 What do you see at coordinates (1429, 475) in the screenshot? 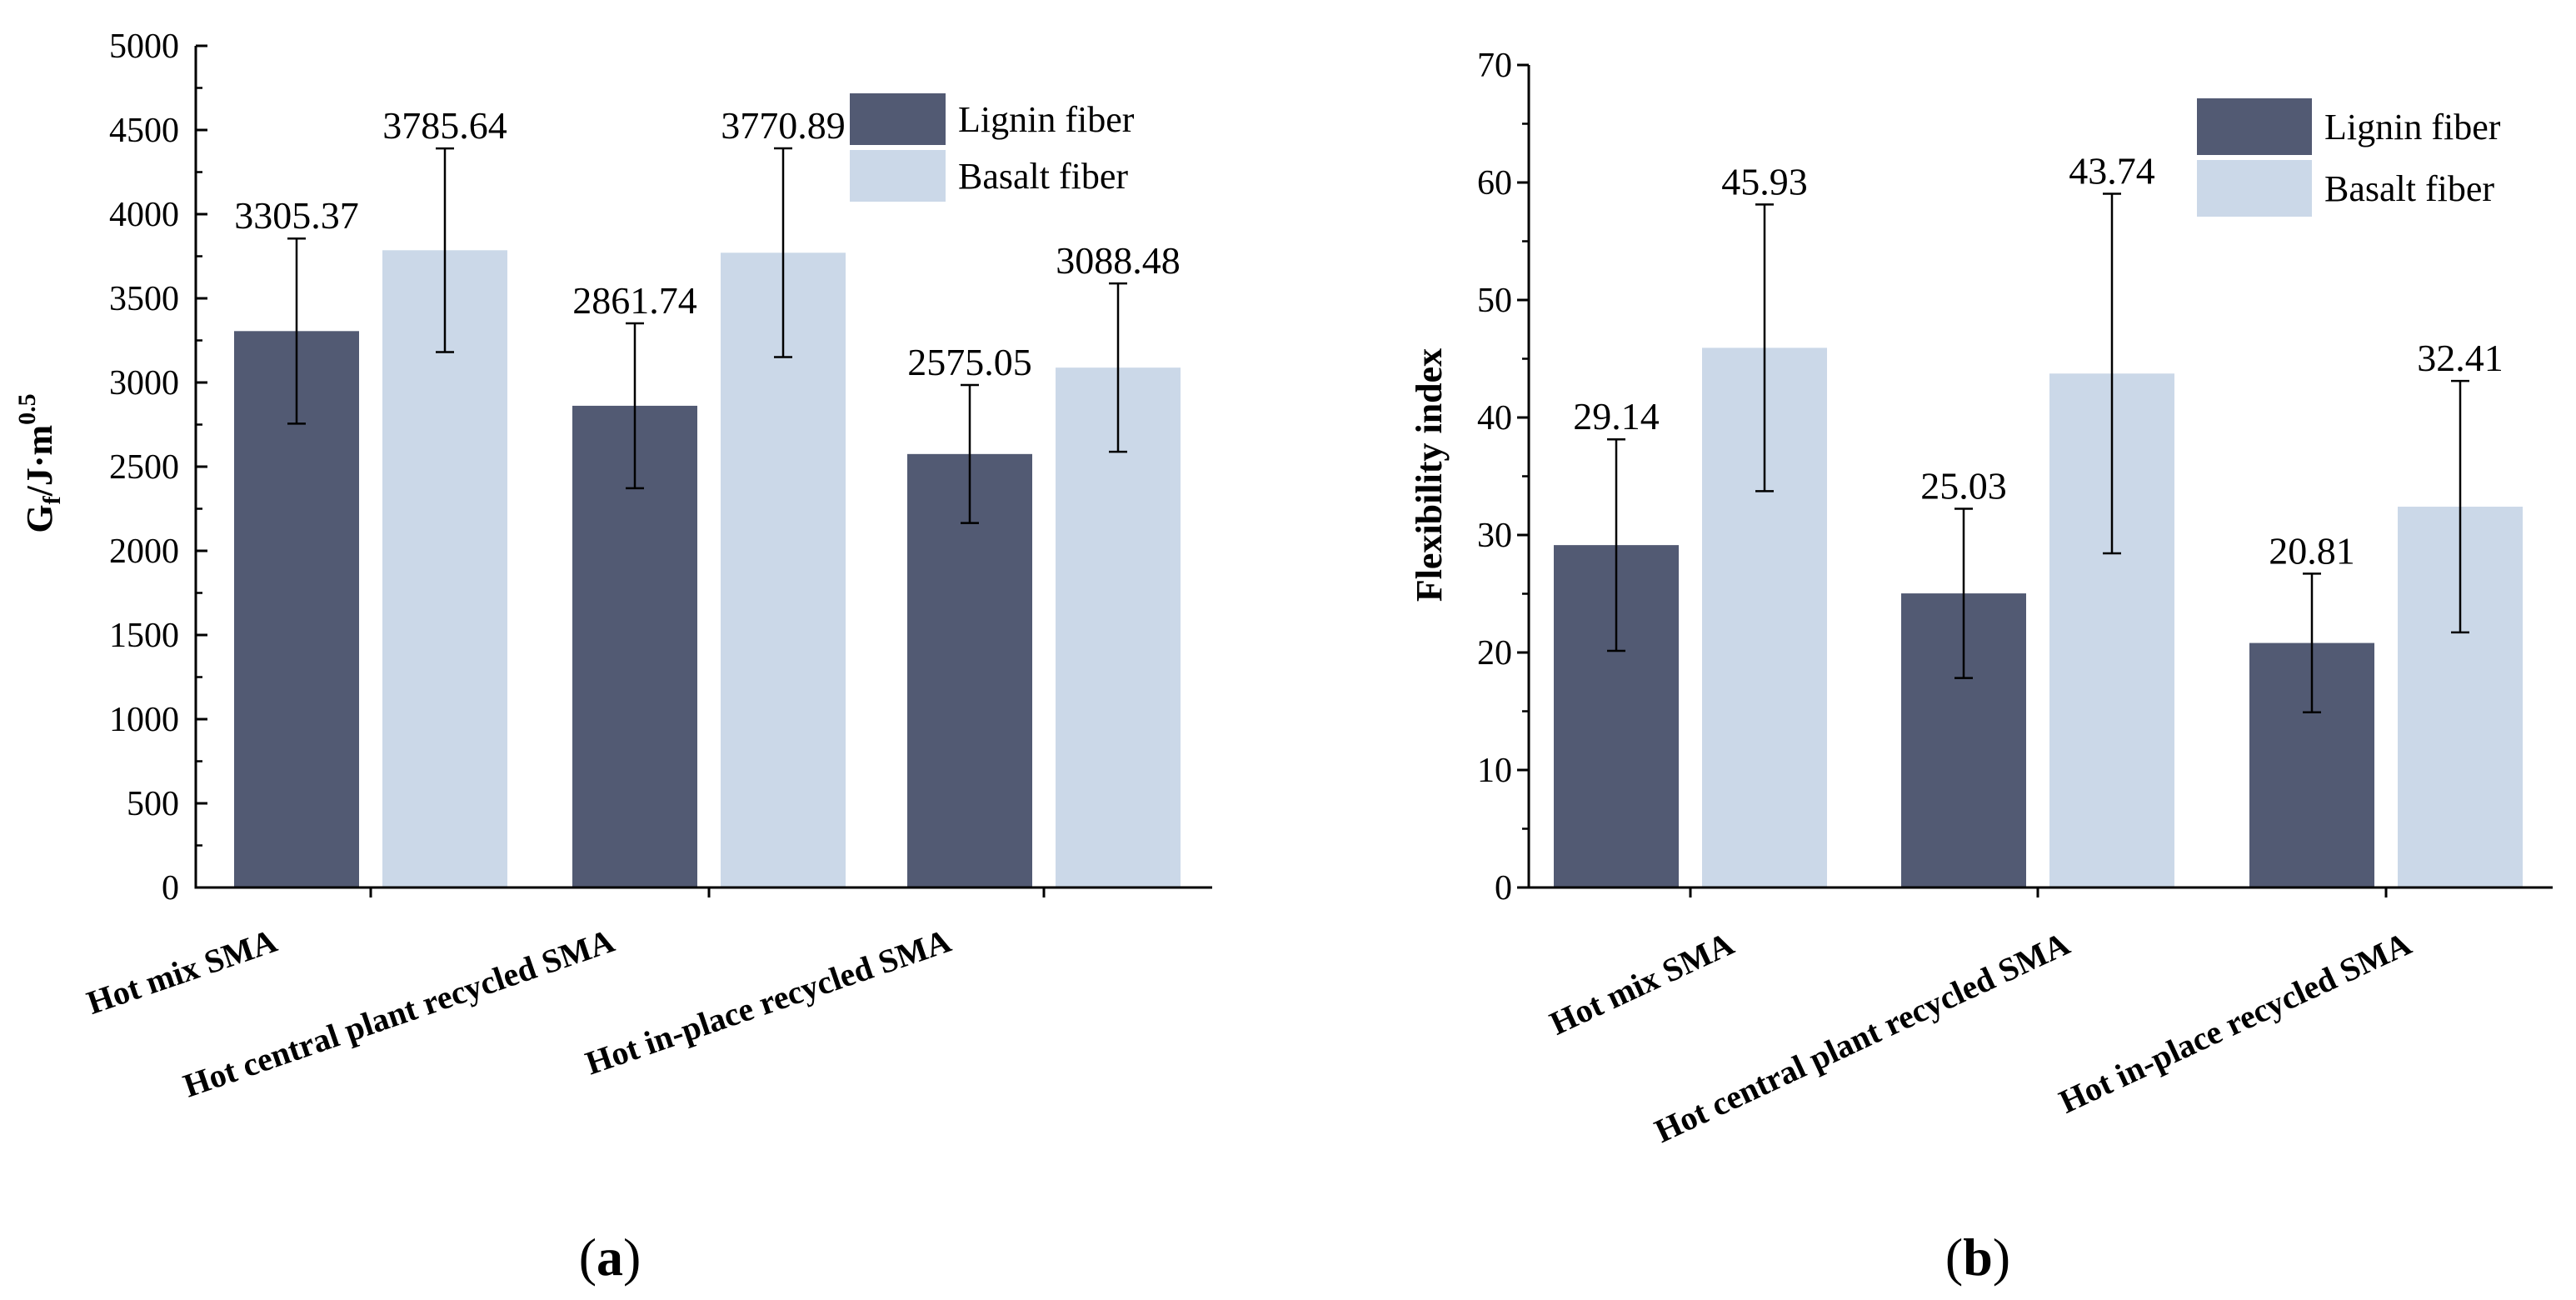
I see `chart-b-y-axis-label: Flexibility index` at bounding box center [1429, 475].